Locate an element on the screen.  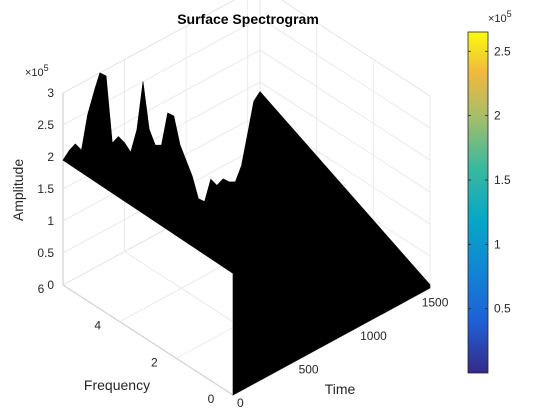
svg-text: ×10⁵ is located at coordinates (37, 71).